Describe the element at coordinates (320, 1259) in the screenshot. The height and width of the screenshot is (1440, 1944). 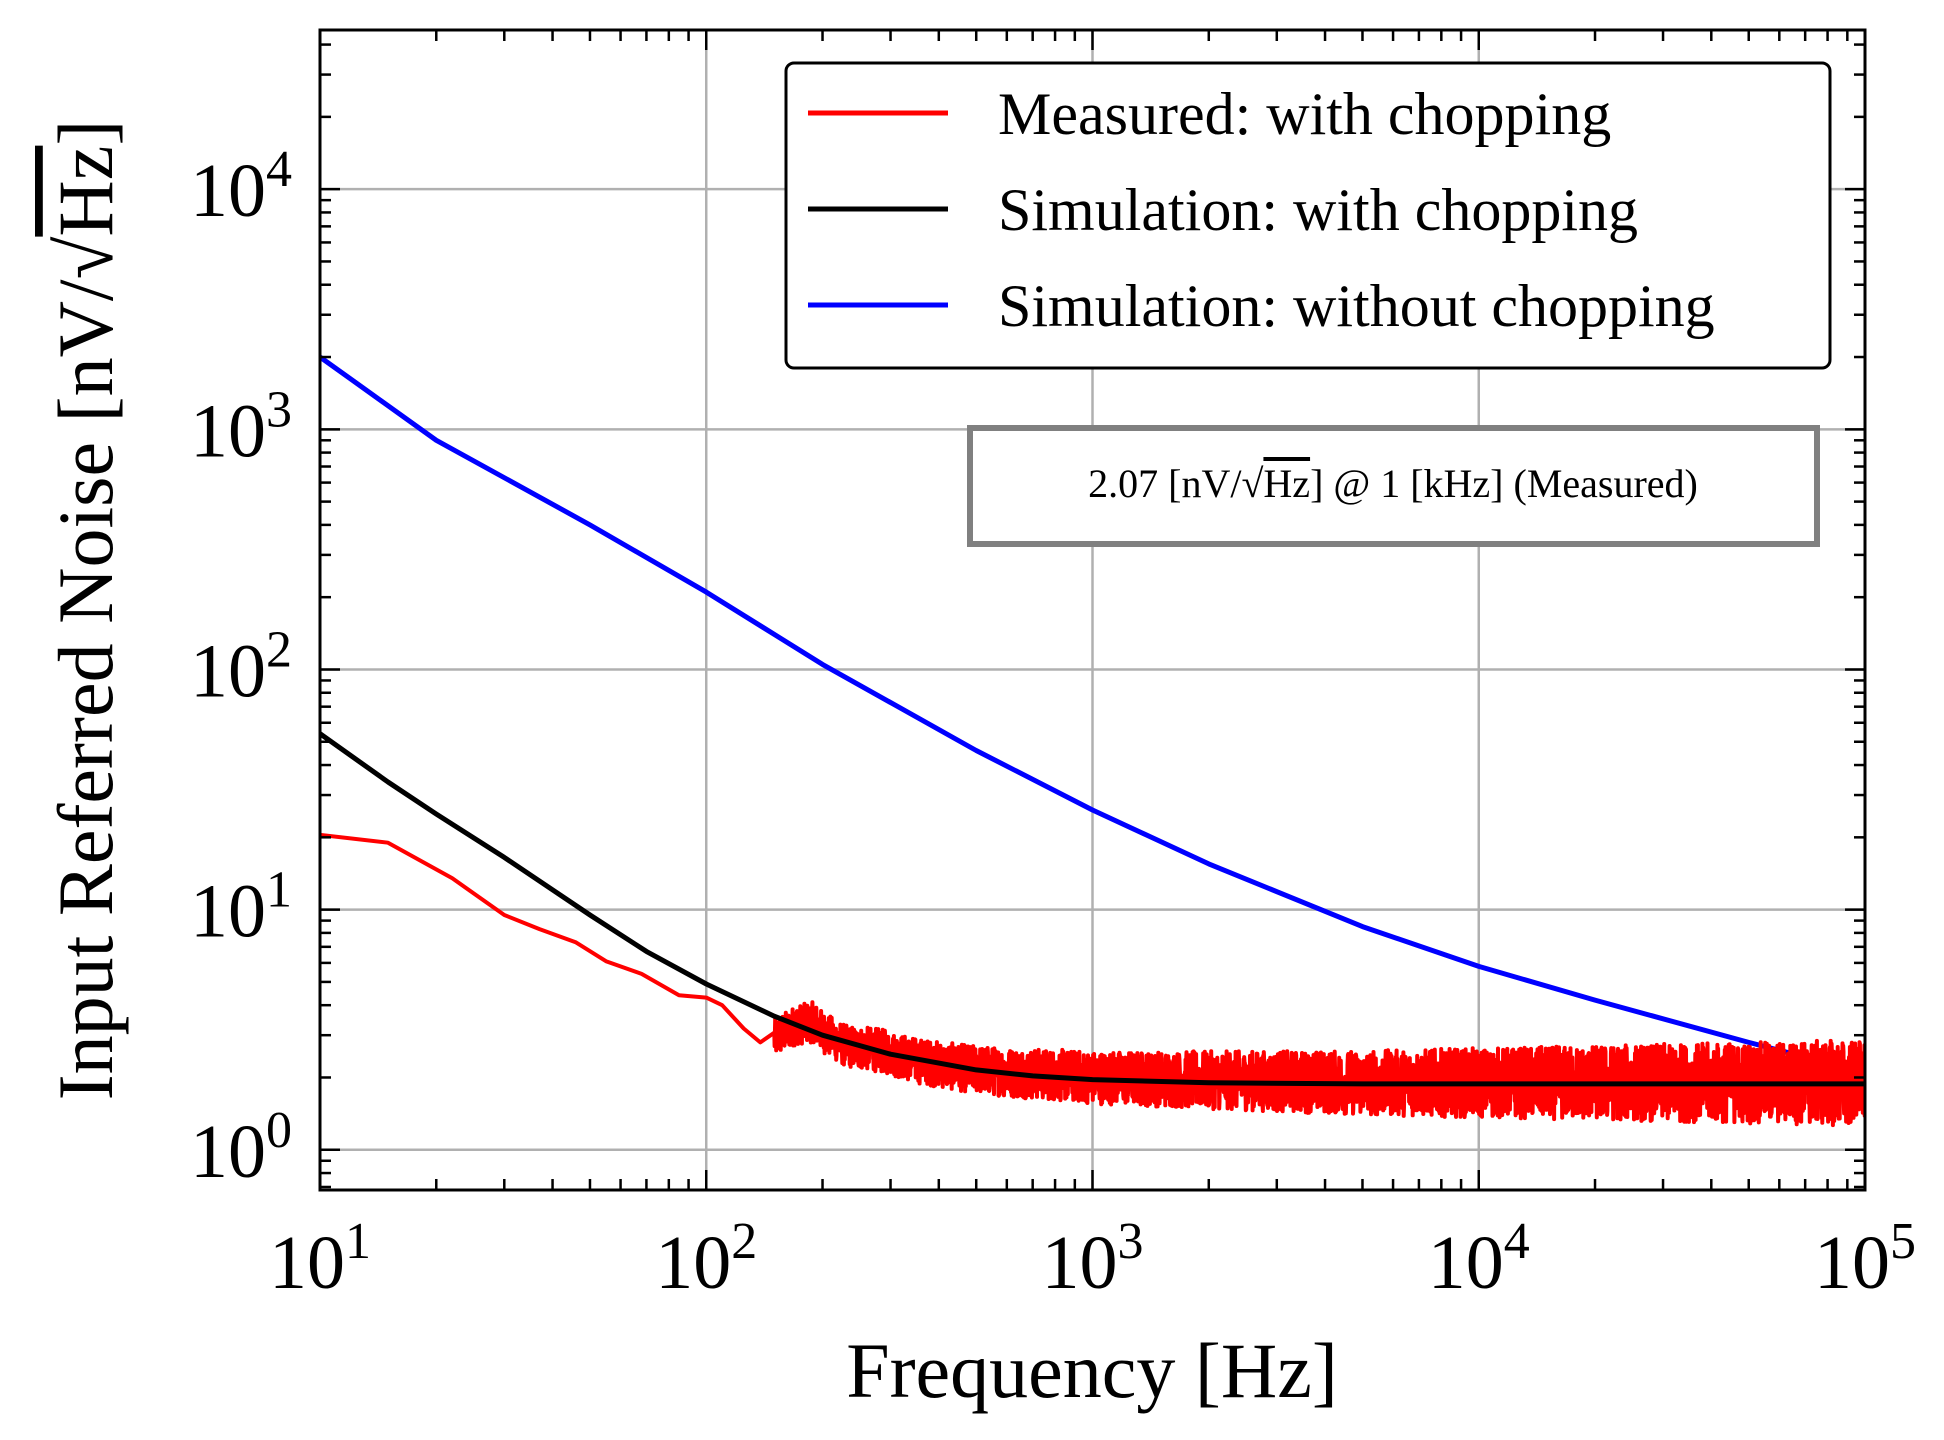
I see `x-tick-label: 10¹` at that location.